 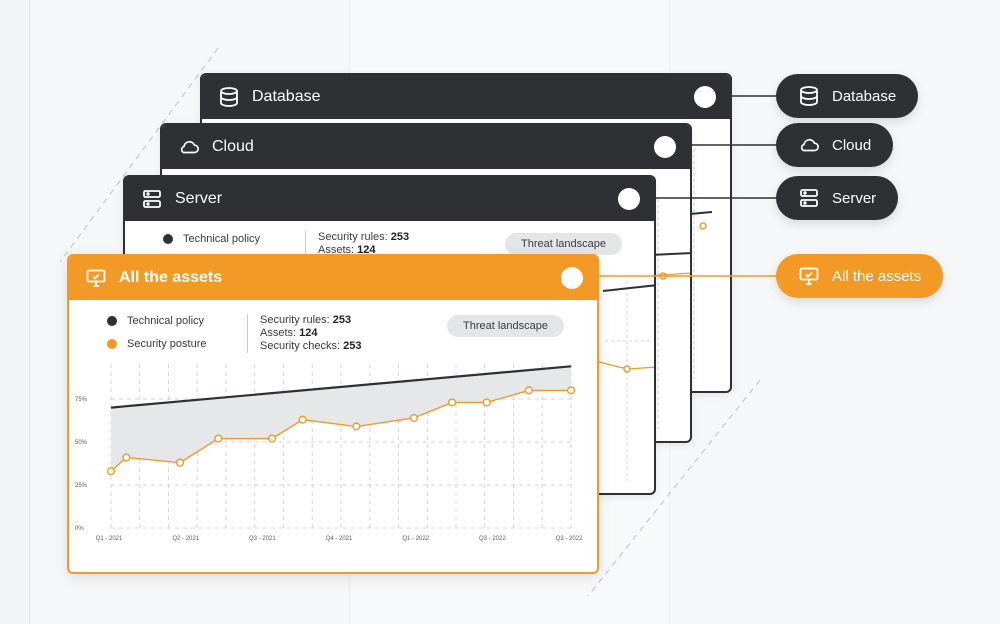 I want to click on cloud-card-header: Cloud, so click(x=426, y=147).